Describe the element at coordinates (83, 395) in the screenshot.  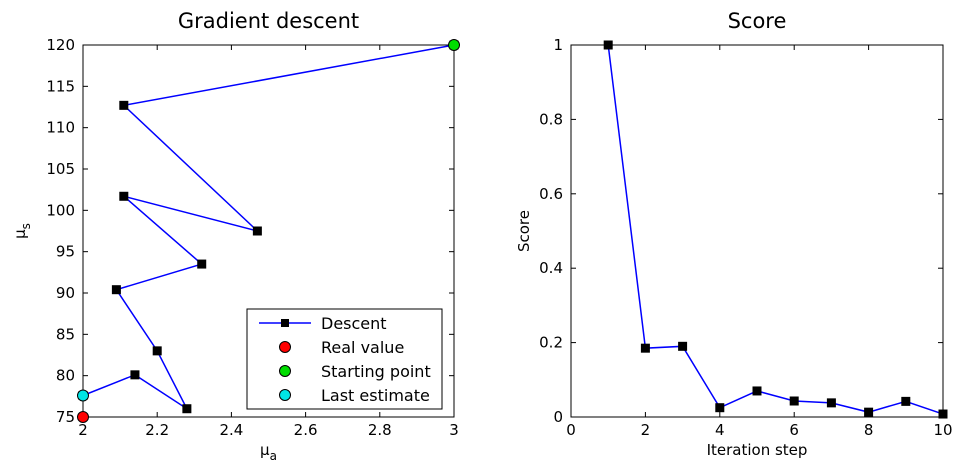
I see `marker-last-estimate` at that location.